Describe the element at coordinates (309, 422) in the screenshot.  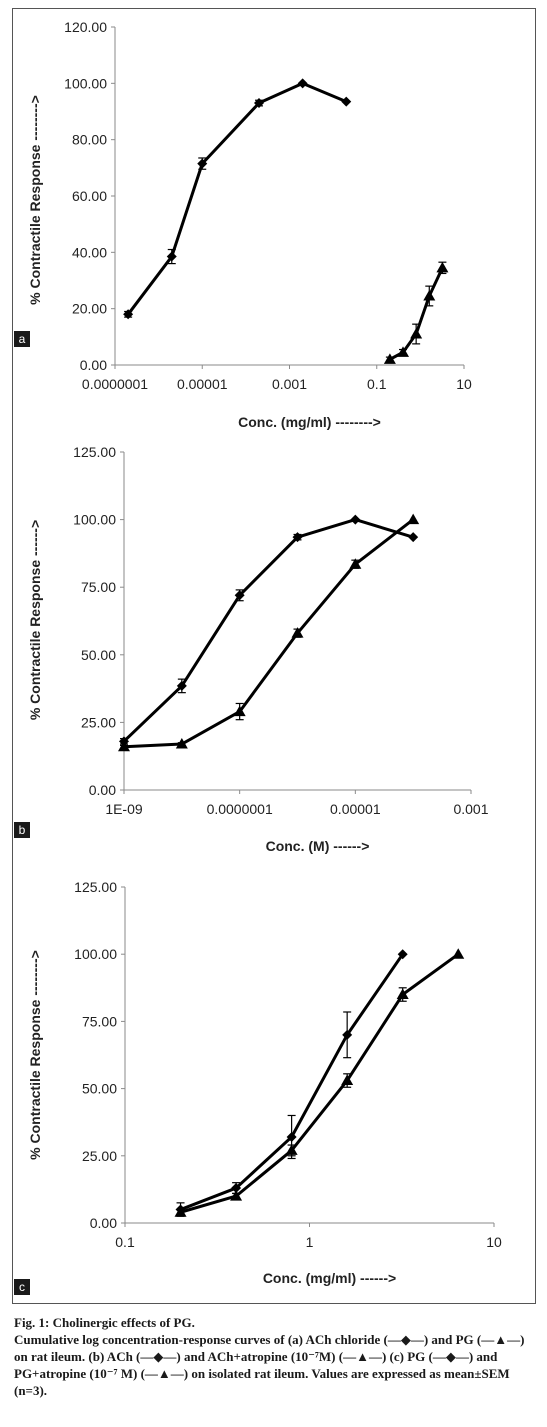
I see `panel-a-x-axis-title: Conc. (mg/ml) -------->` at that location.